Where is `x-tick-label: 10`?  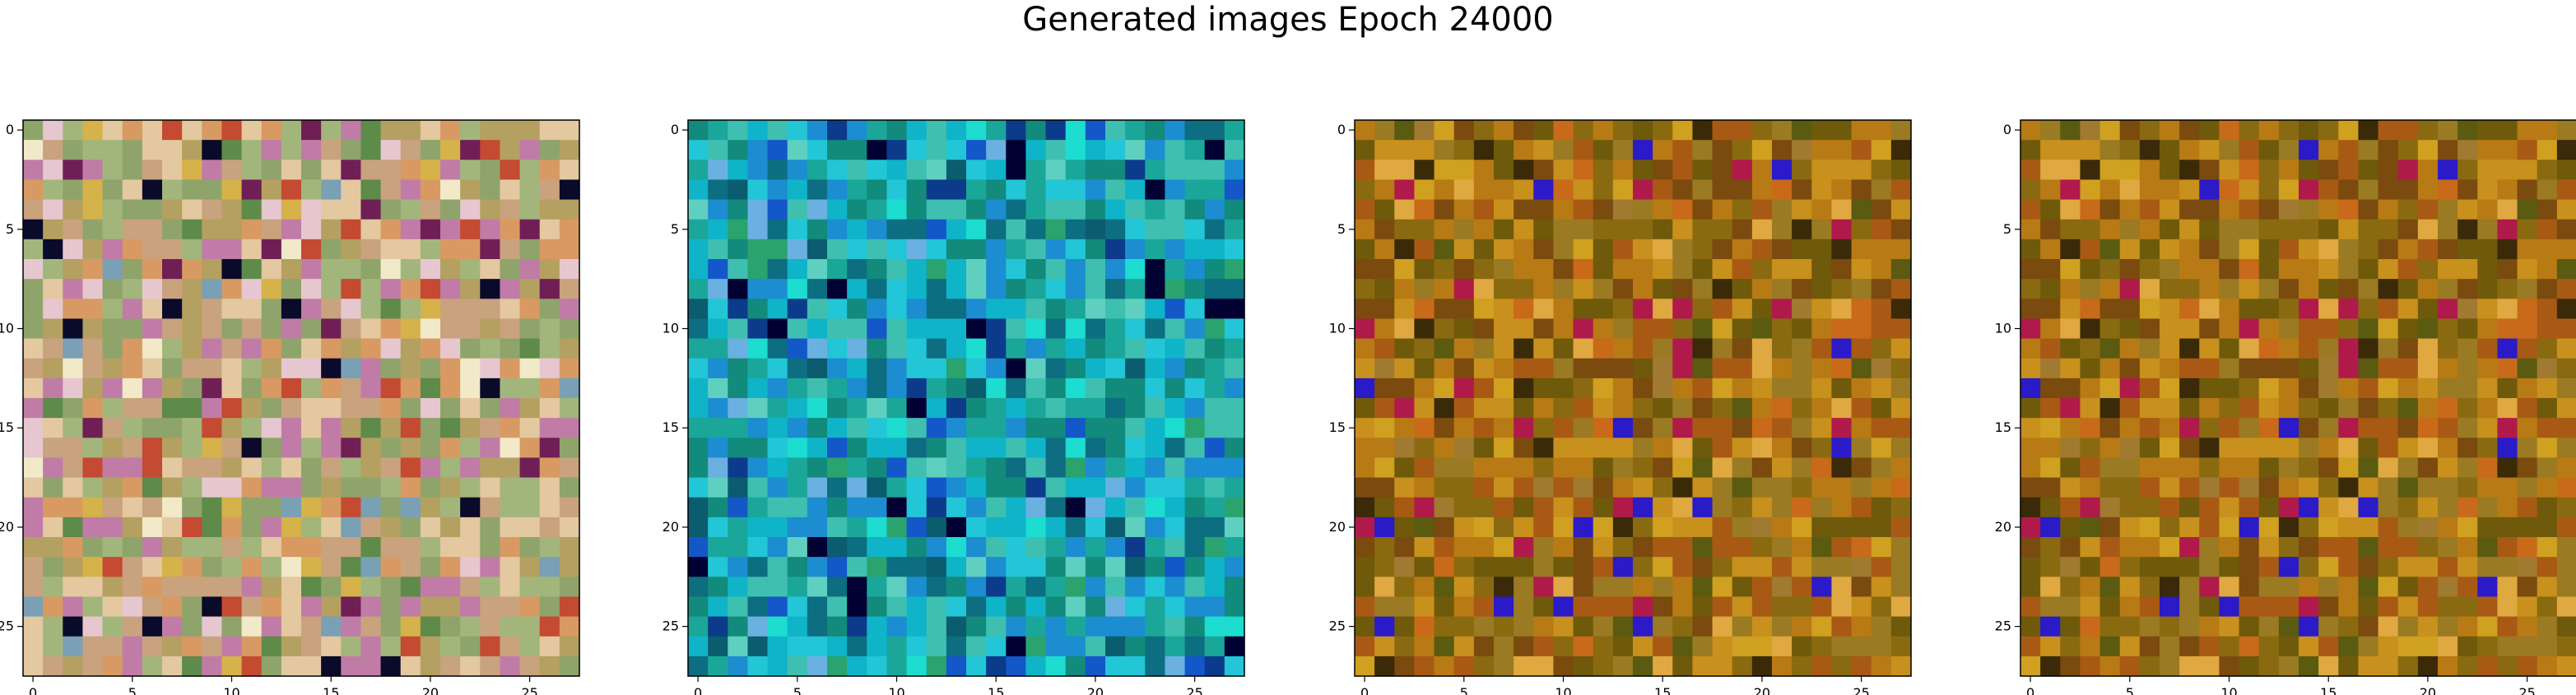
x-tick-label: 10 is located at coordinates (1563, 690).